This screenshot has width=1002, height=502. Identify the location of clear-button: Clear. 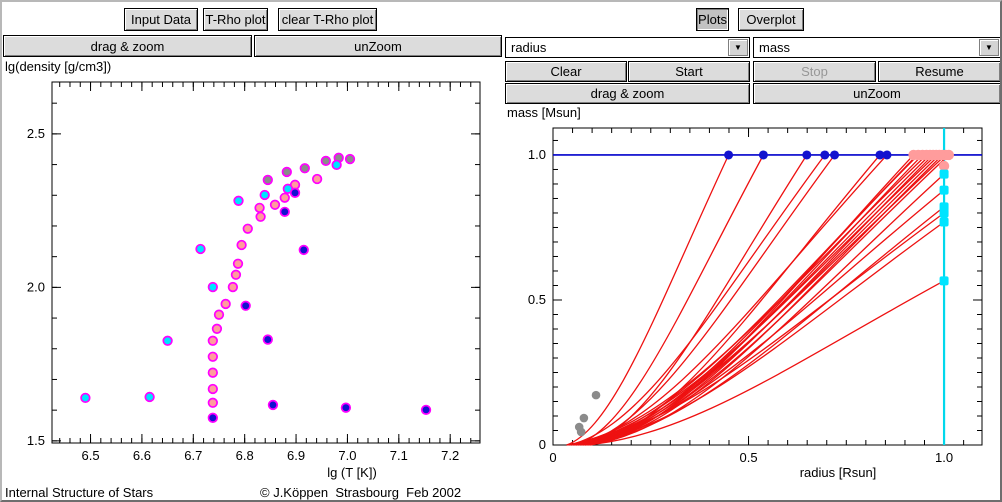
(566, 71).